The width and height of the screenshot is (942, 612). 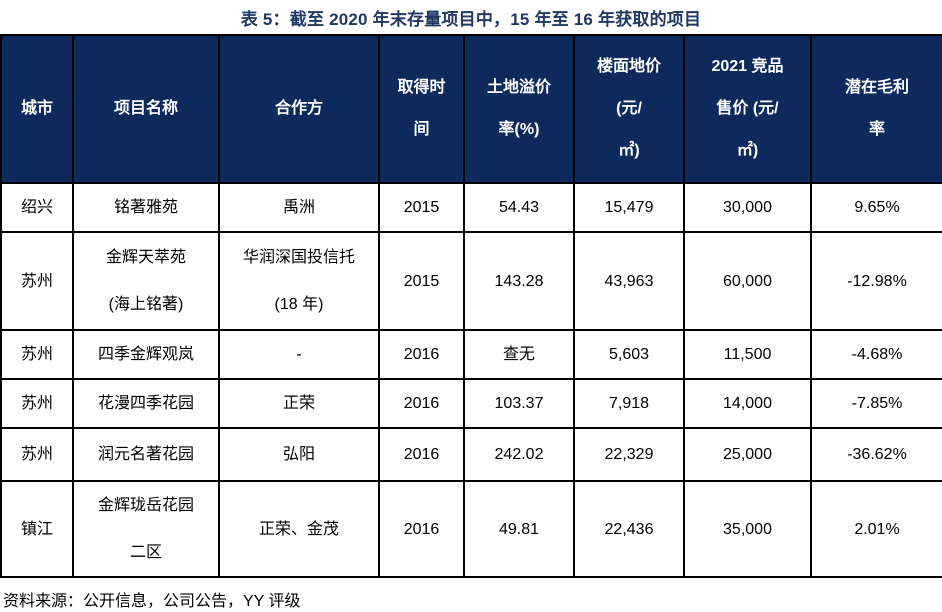 I want to click on table-cell: 润元名著花园, so click(x=146, y=454).